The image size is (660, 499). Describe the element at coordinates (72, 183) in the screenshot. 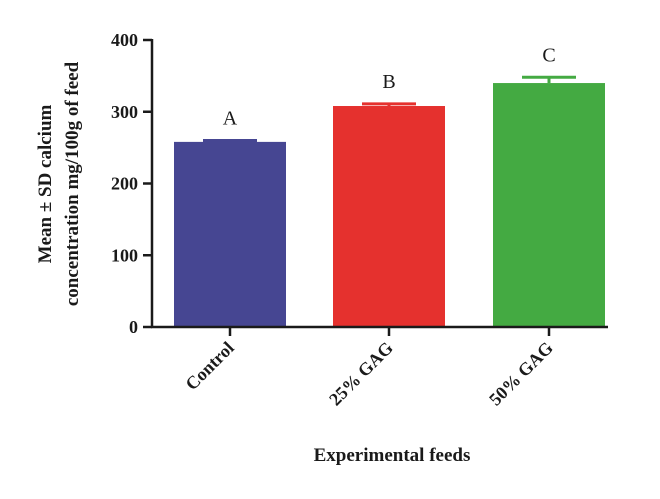

I see `y-axis-title-line-2: concentration mg/100g of feed` at that location.